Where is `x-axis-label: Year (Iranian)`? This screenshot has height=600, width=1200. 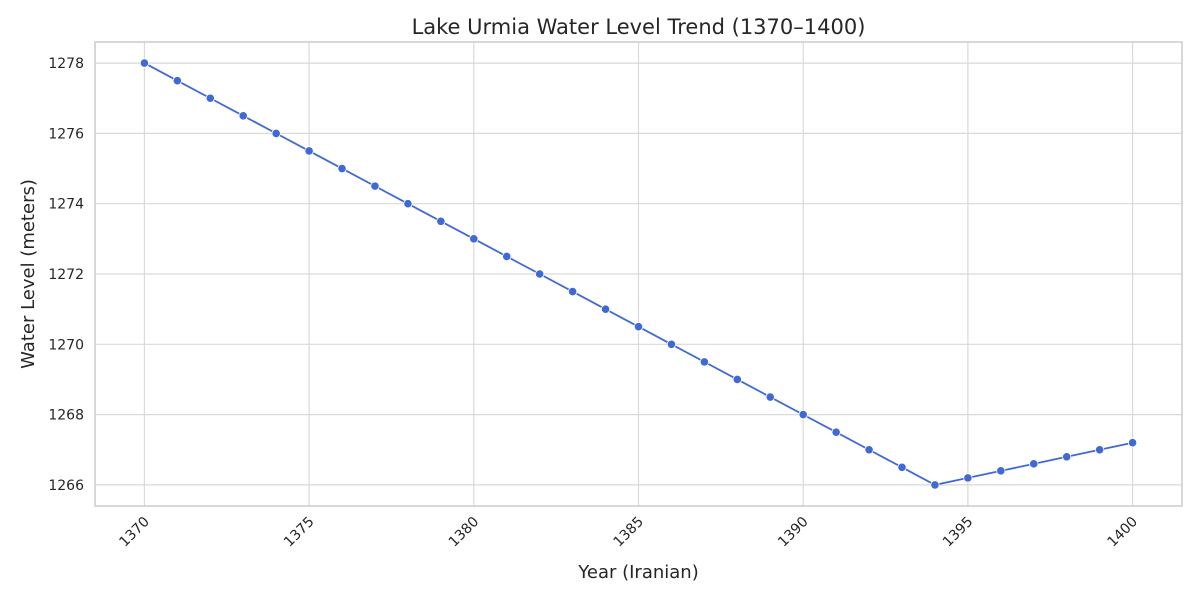 x-axis-label: Year (Iranian) is located at coordinates (637, 572).